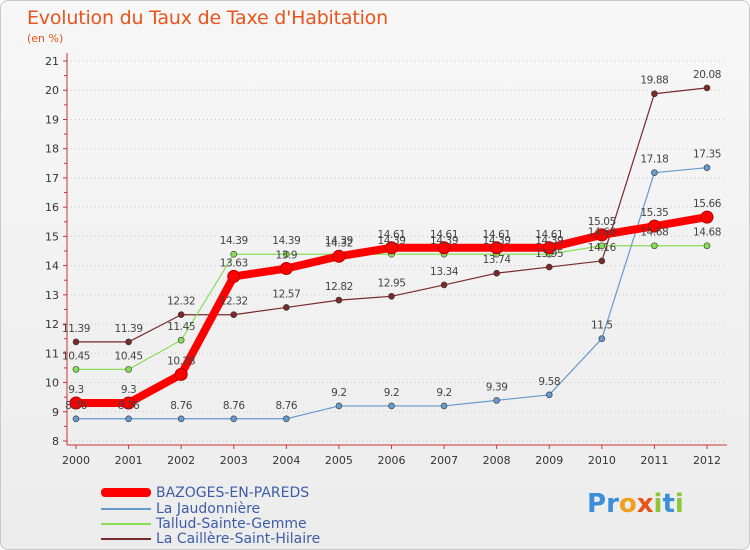 This screenshot has height=550, width=750. I want to click on legend-item-jaudonniere: La Jaudonnière, so click(231, 509).